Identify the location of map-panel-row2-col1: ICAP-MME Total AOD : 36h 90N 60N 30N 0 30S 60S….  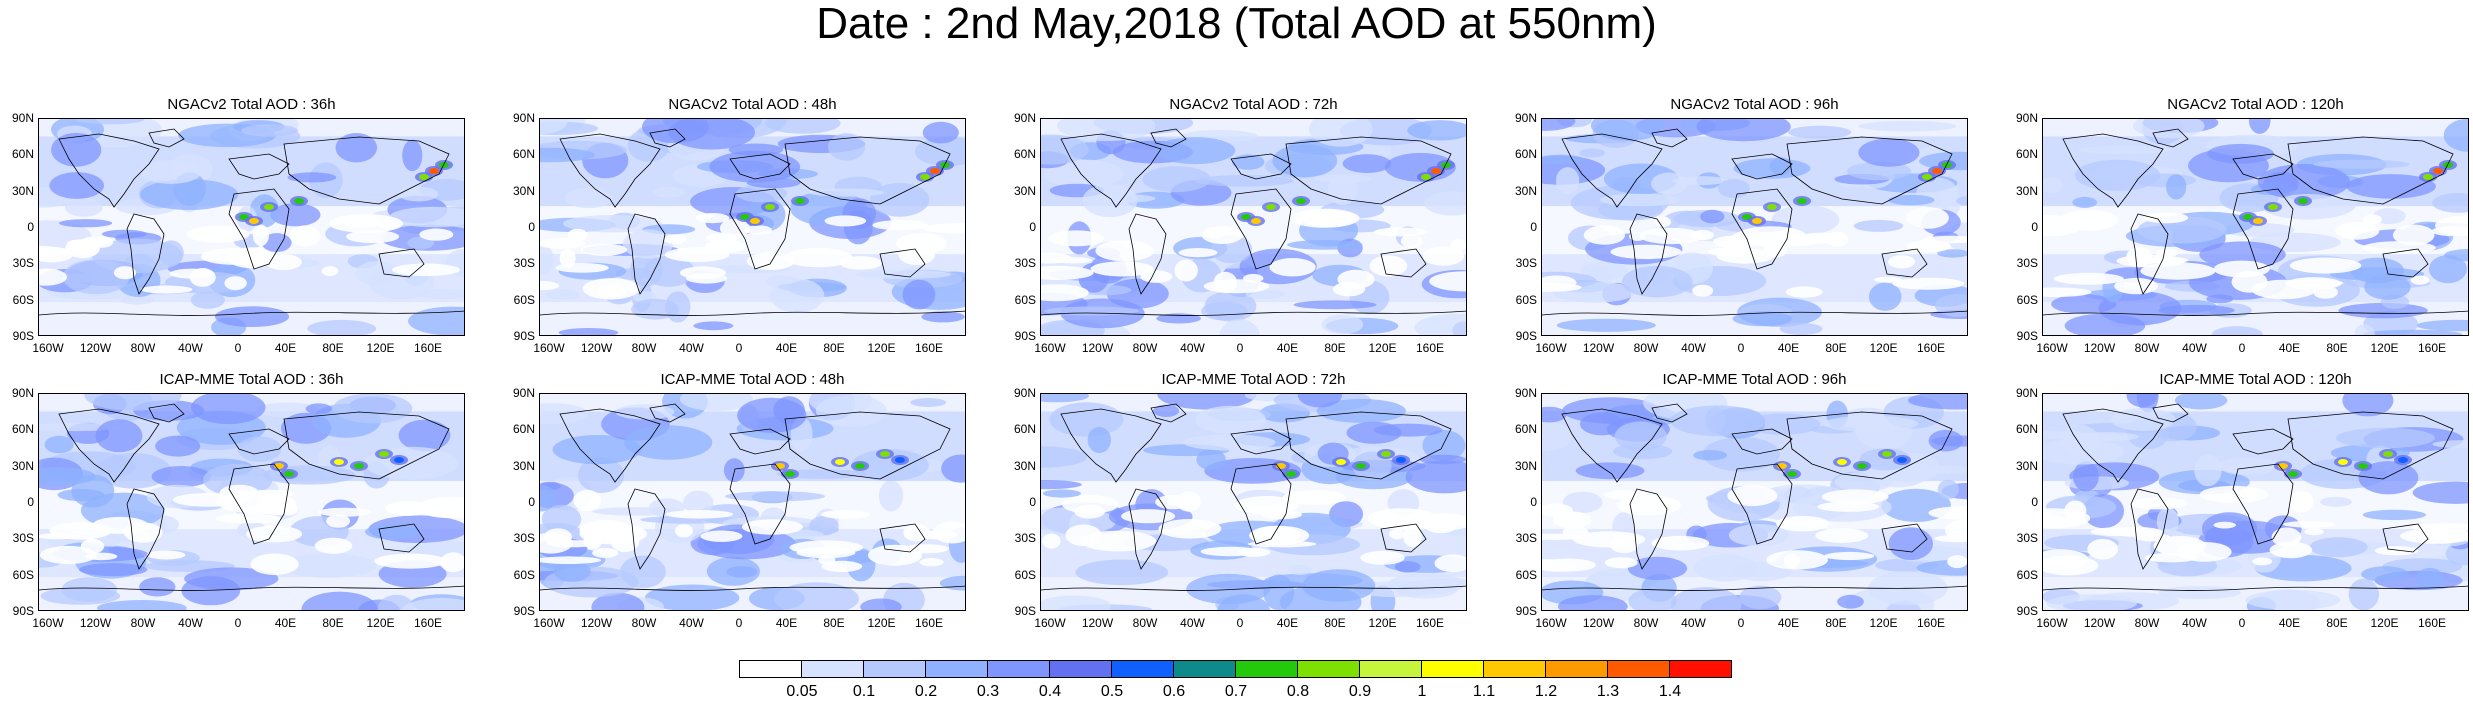
(238, 500).